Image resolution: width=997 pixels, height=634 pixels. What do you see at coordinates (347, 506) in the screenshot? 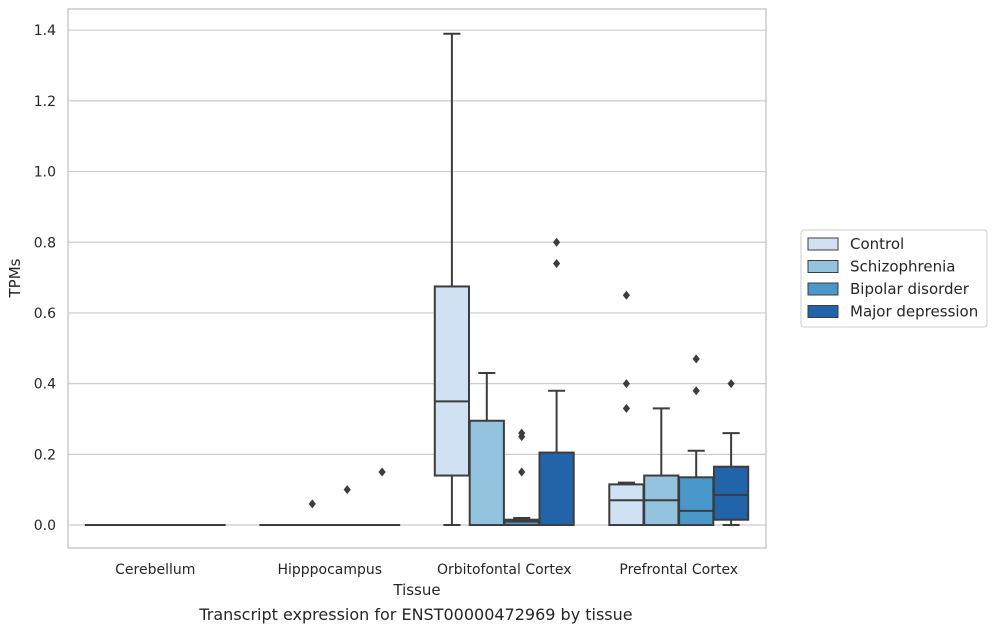
I see `box-bipolar-disorder` at bounding box center [347, 506].